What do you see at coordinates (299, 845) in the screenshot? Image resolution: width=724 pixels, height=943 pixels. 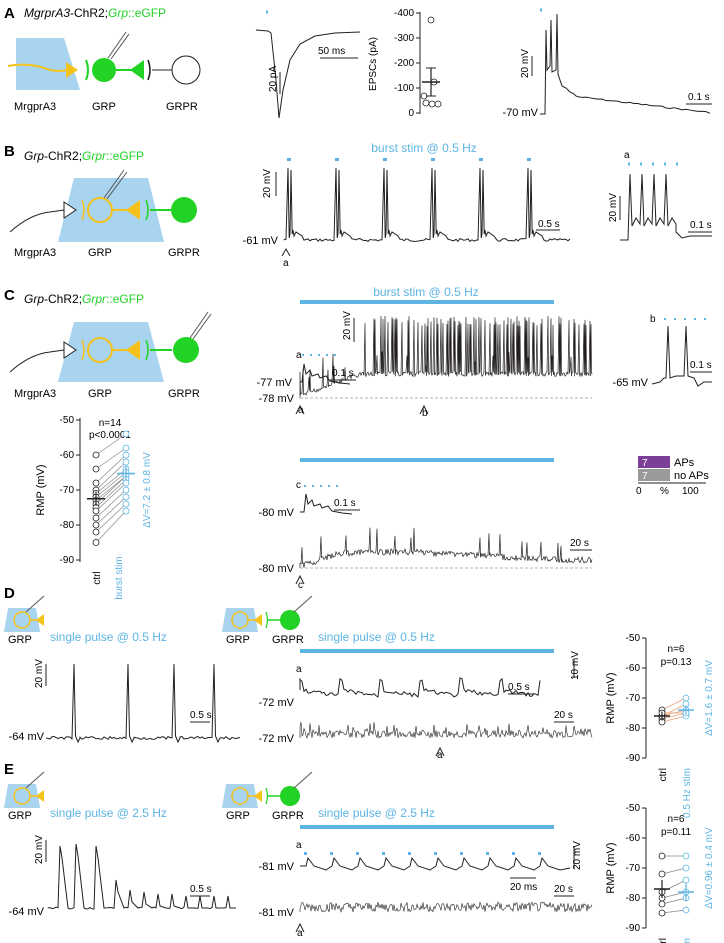 I see `inset-label: a` at bounding box center [299, 845].